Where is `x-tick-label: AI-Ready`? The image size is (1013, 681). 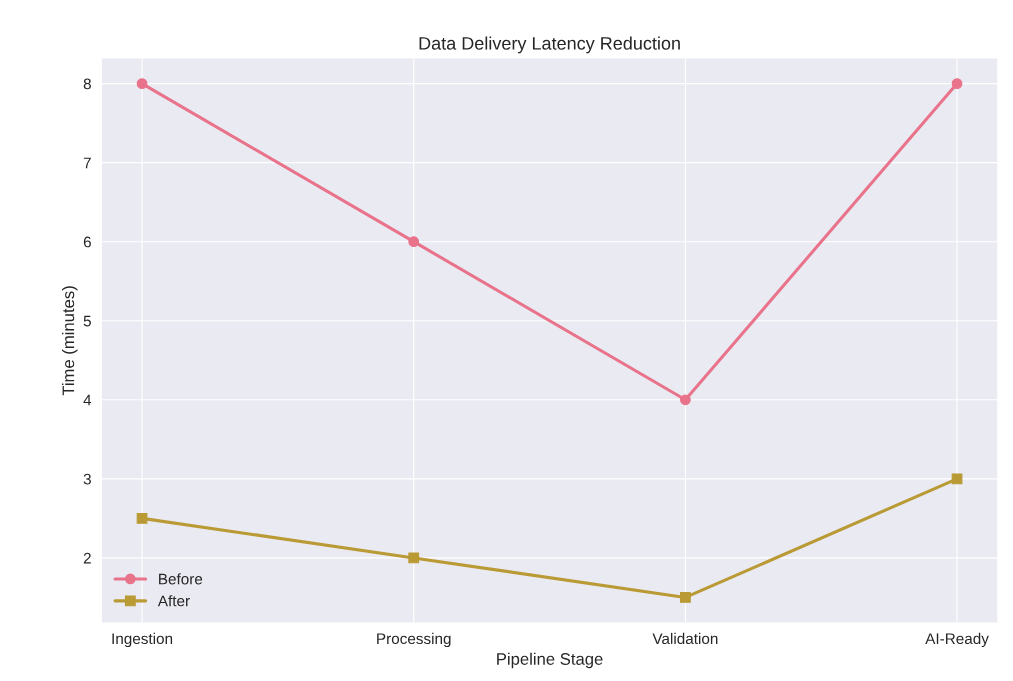 x-tick-label: AI-Ready is located at coordinates (957, 640).